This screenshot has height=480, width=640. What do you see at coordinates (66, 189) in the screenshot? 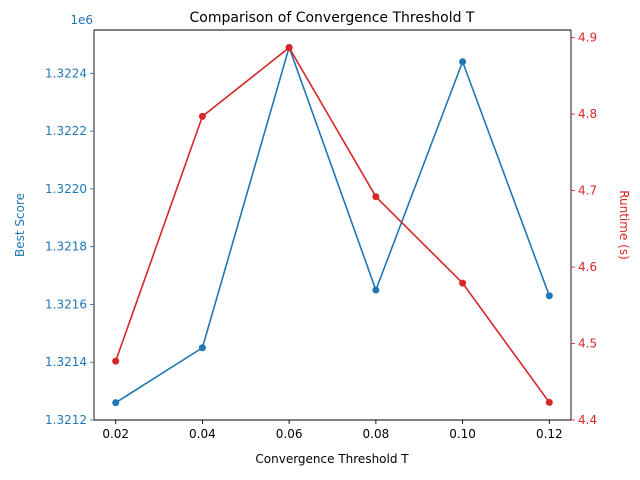
I see `left-y-tick-label: 1.3220` at bounding box center [66, 189].